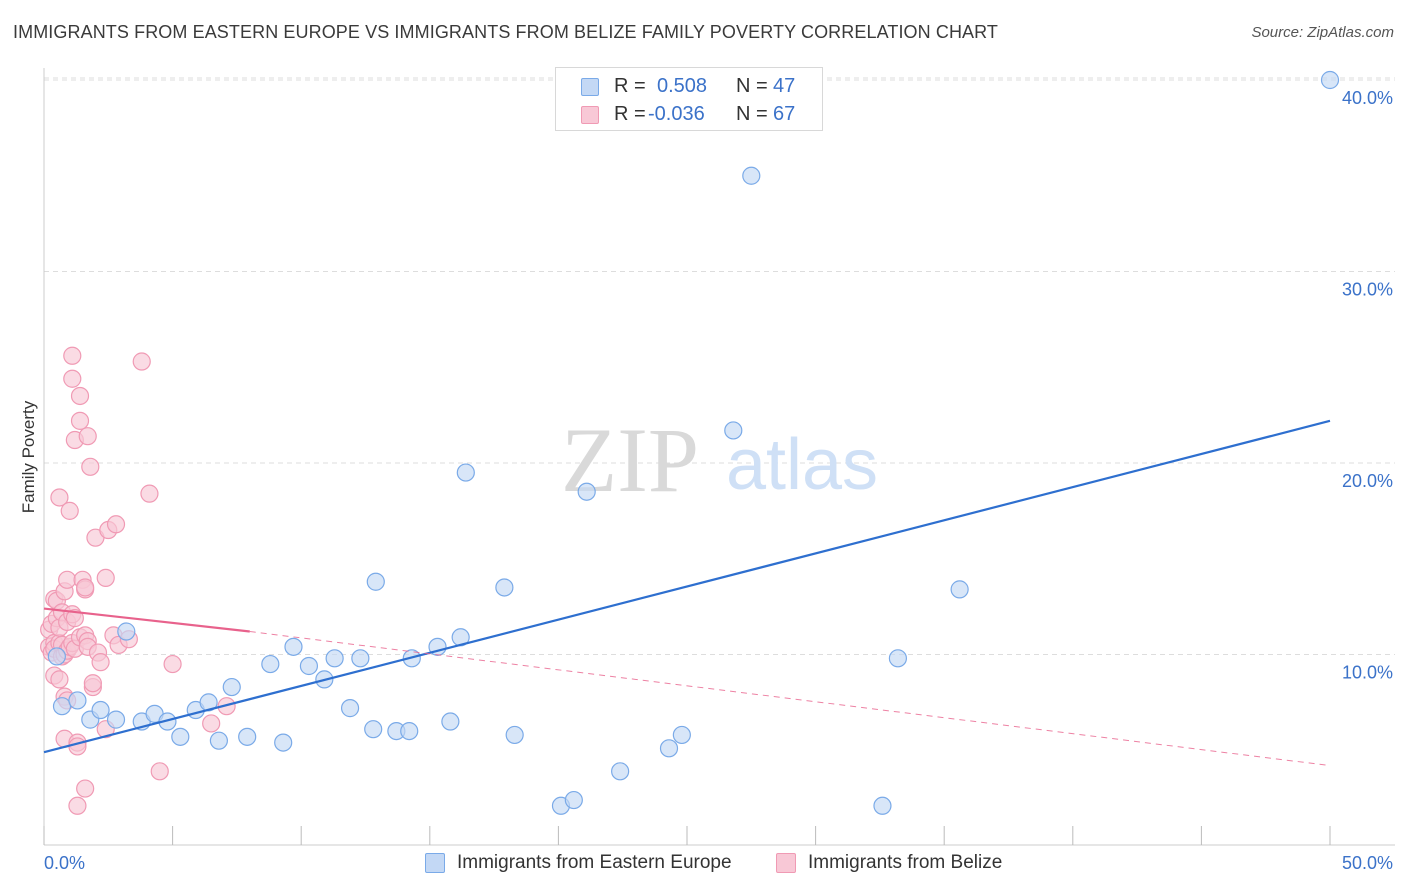 This screenshot has height=892, width=1406. Describe the element at coordinates (905, 862) in the screenshot. I see `bottom-legend-label: Immigrants from Belize` at that location.